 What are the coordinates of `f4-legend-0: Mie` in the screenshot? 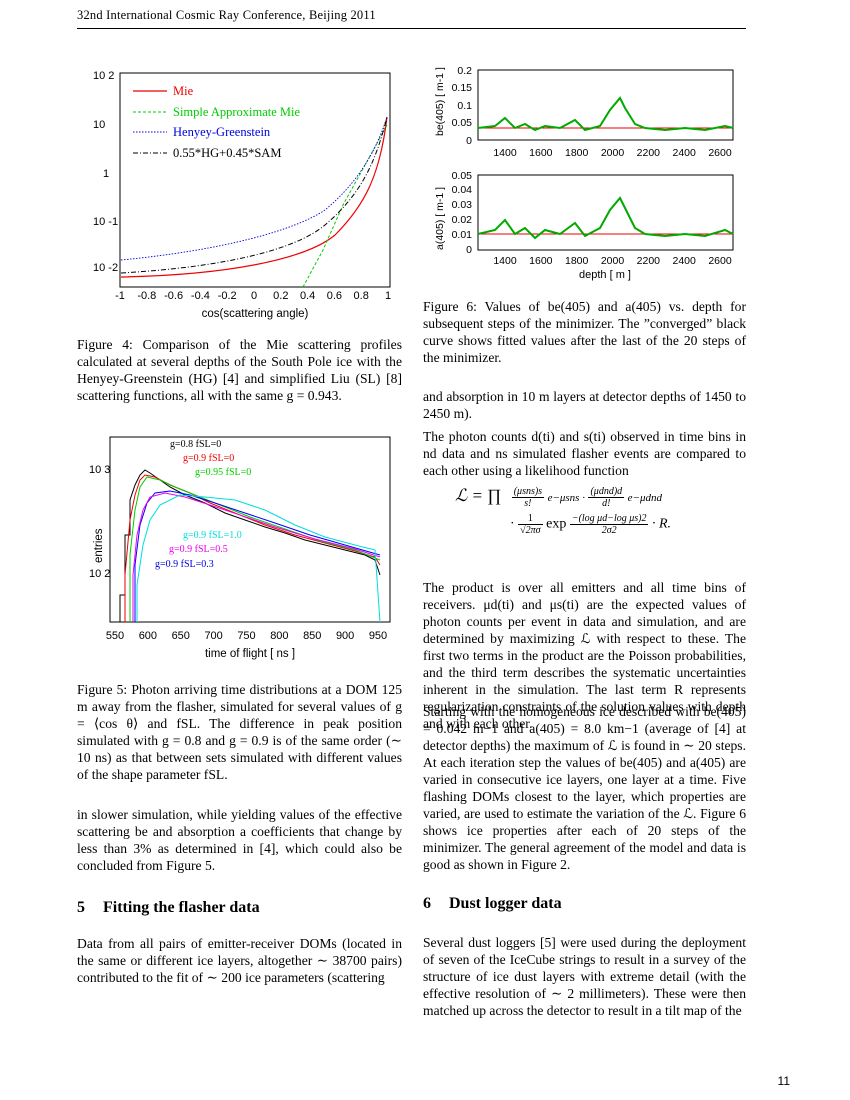 It's located at (183, 91).